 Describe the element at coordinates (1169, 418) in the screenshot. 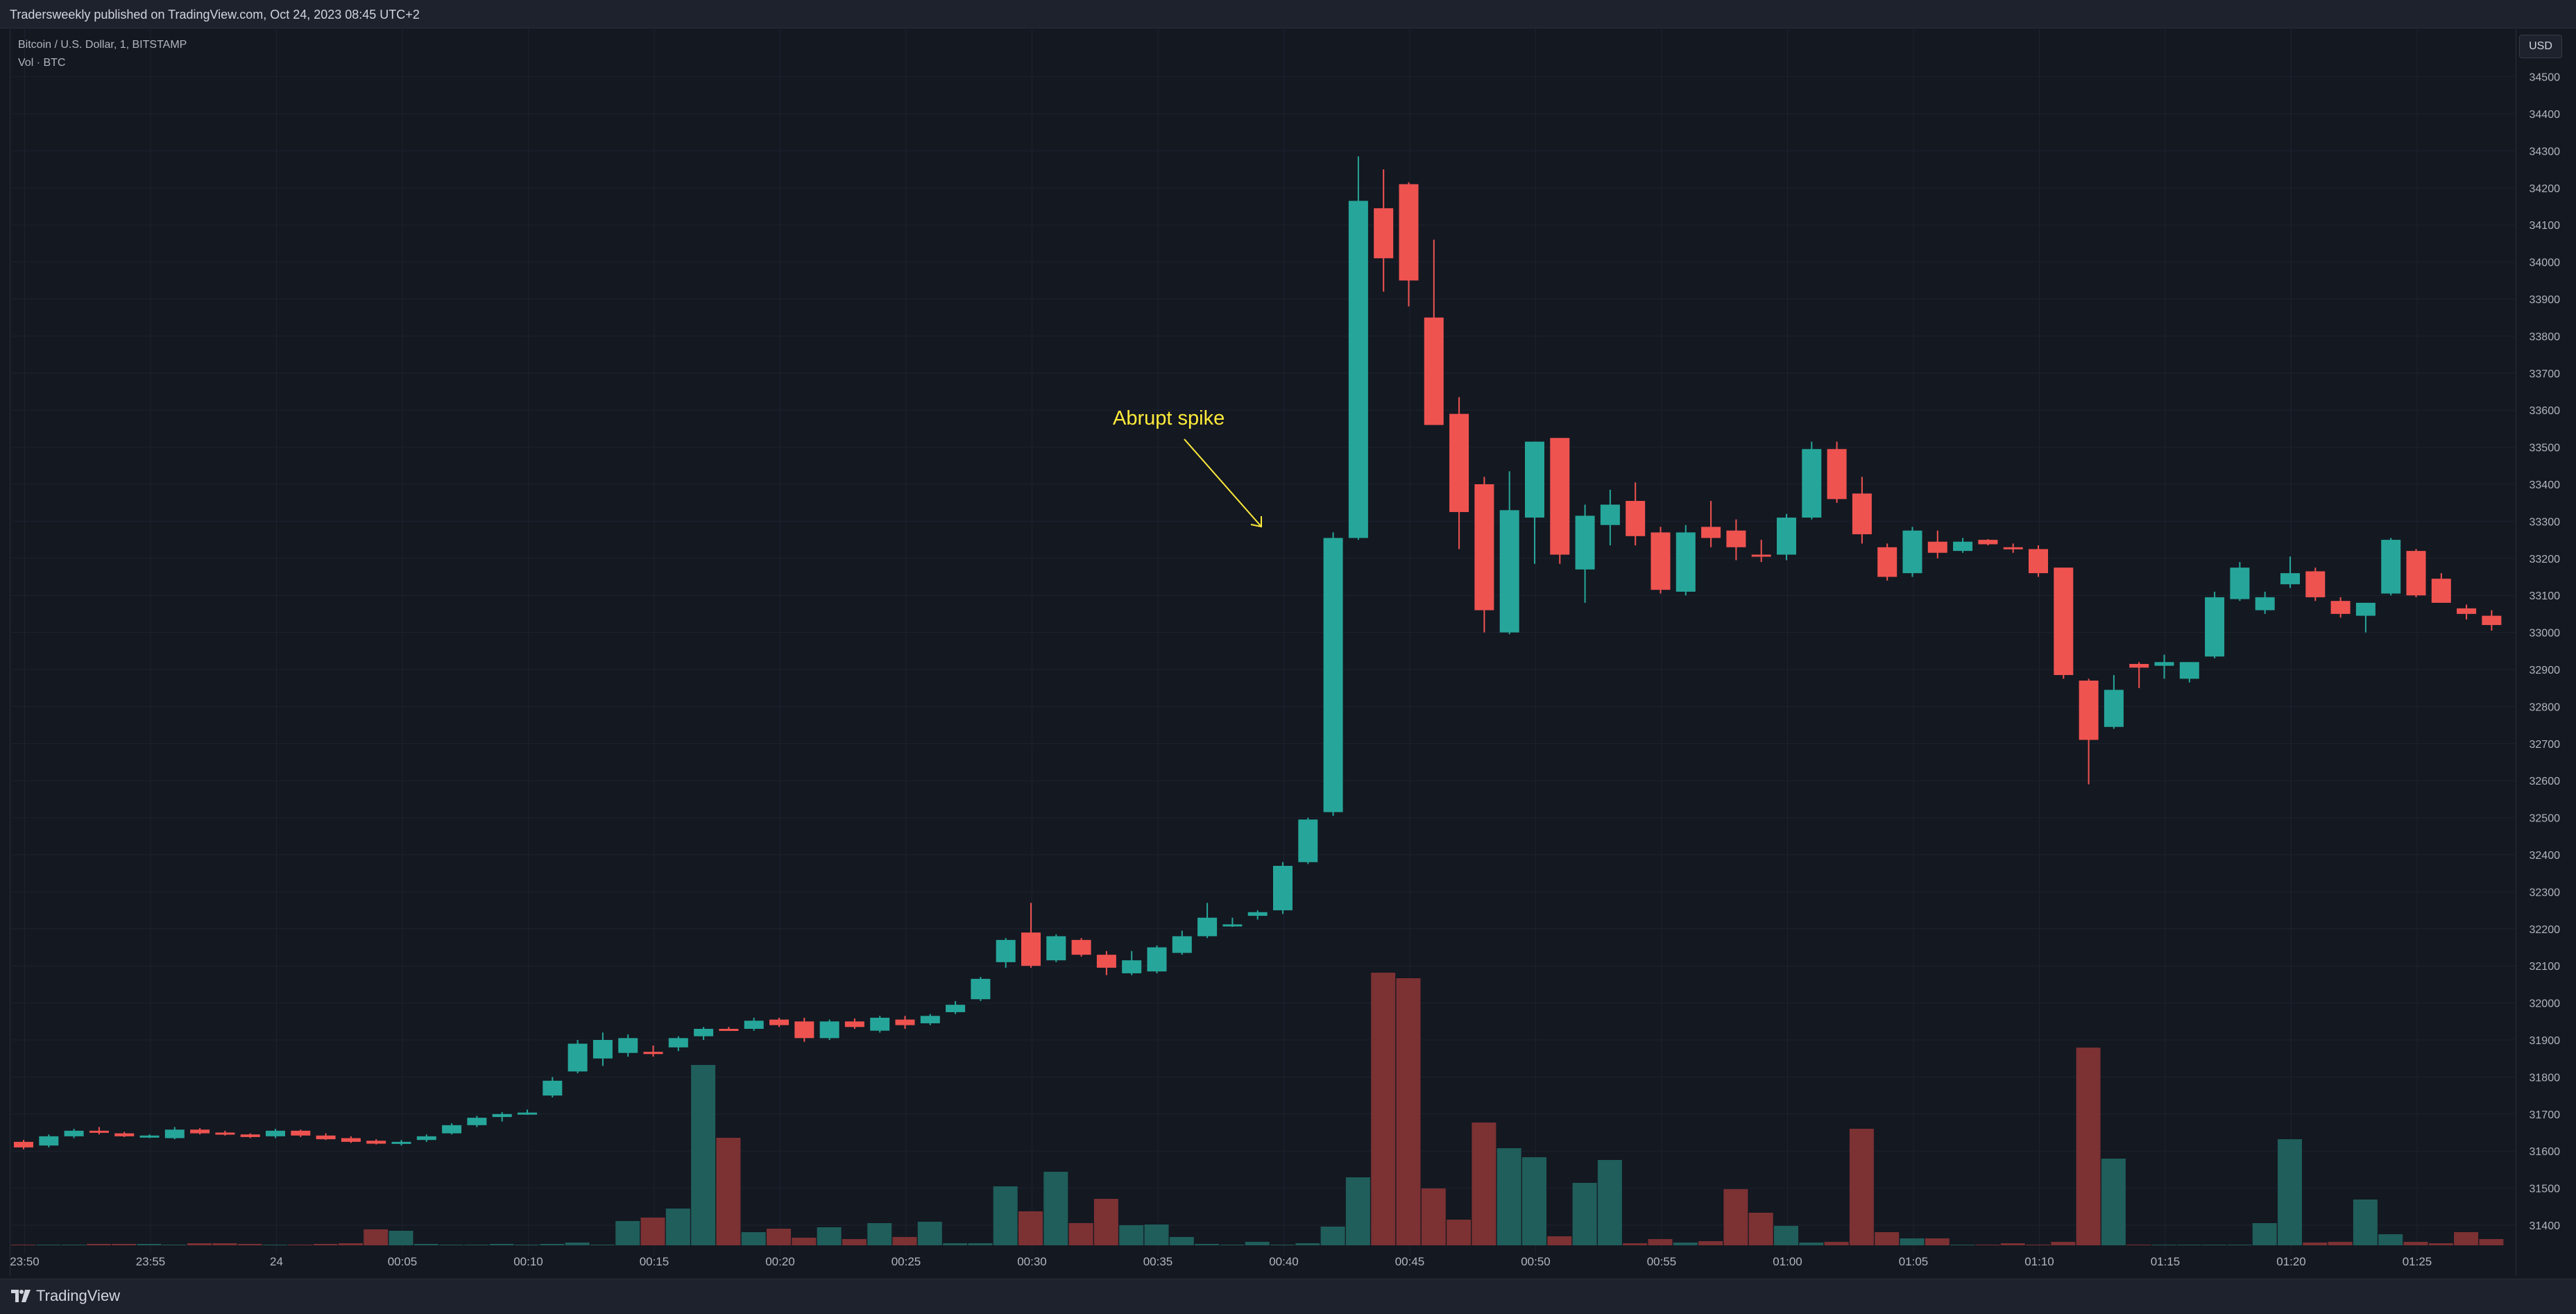

I see `annotation-text: Abrupt spike` at that location.